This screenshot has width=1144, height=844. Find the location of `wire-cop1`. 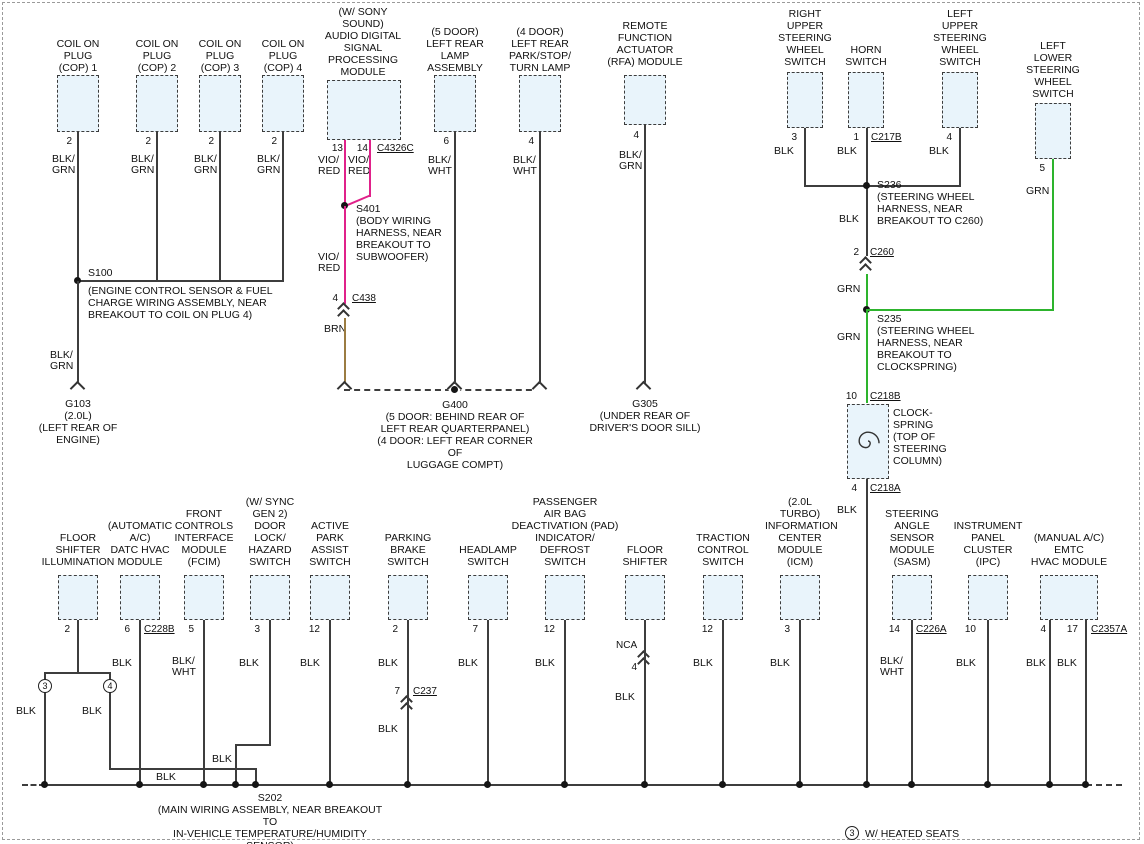

wire-cop1 is located at coordinates (78, 207).